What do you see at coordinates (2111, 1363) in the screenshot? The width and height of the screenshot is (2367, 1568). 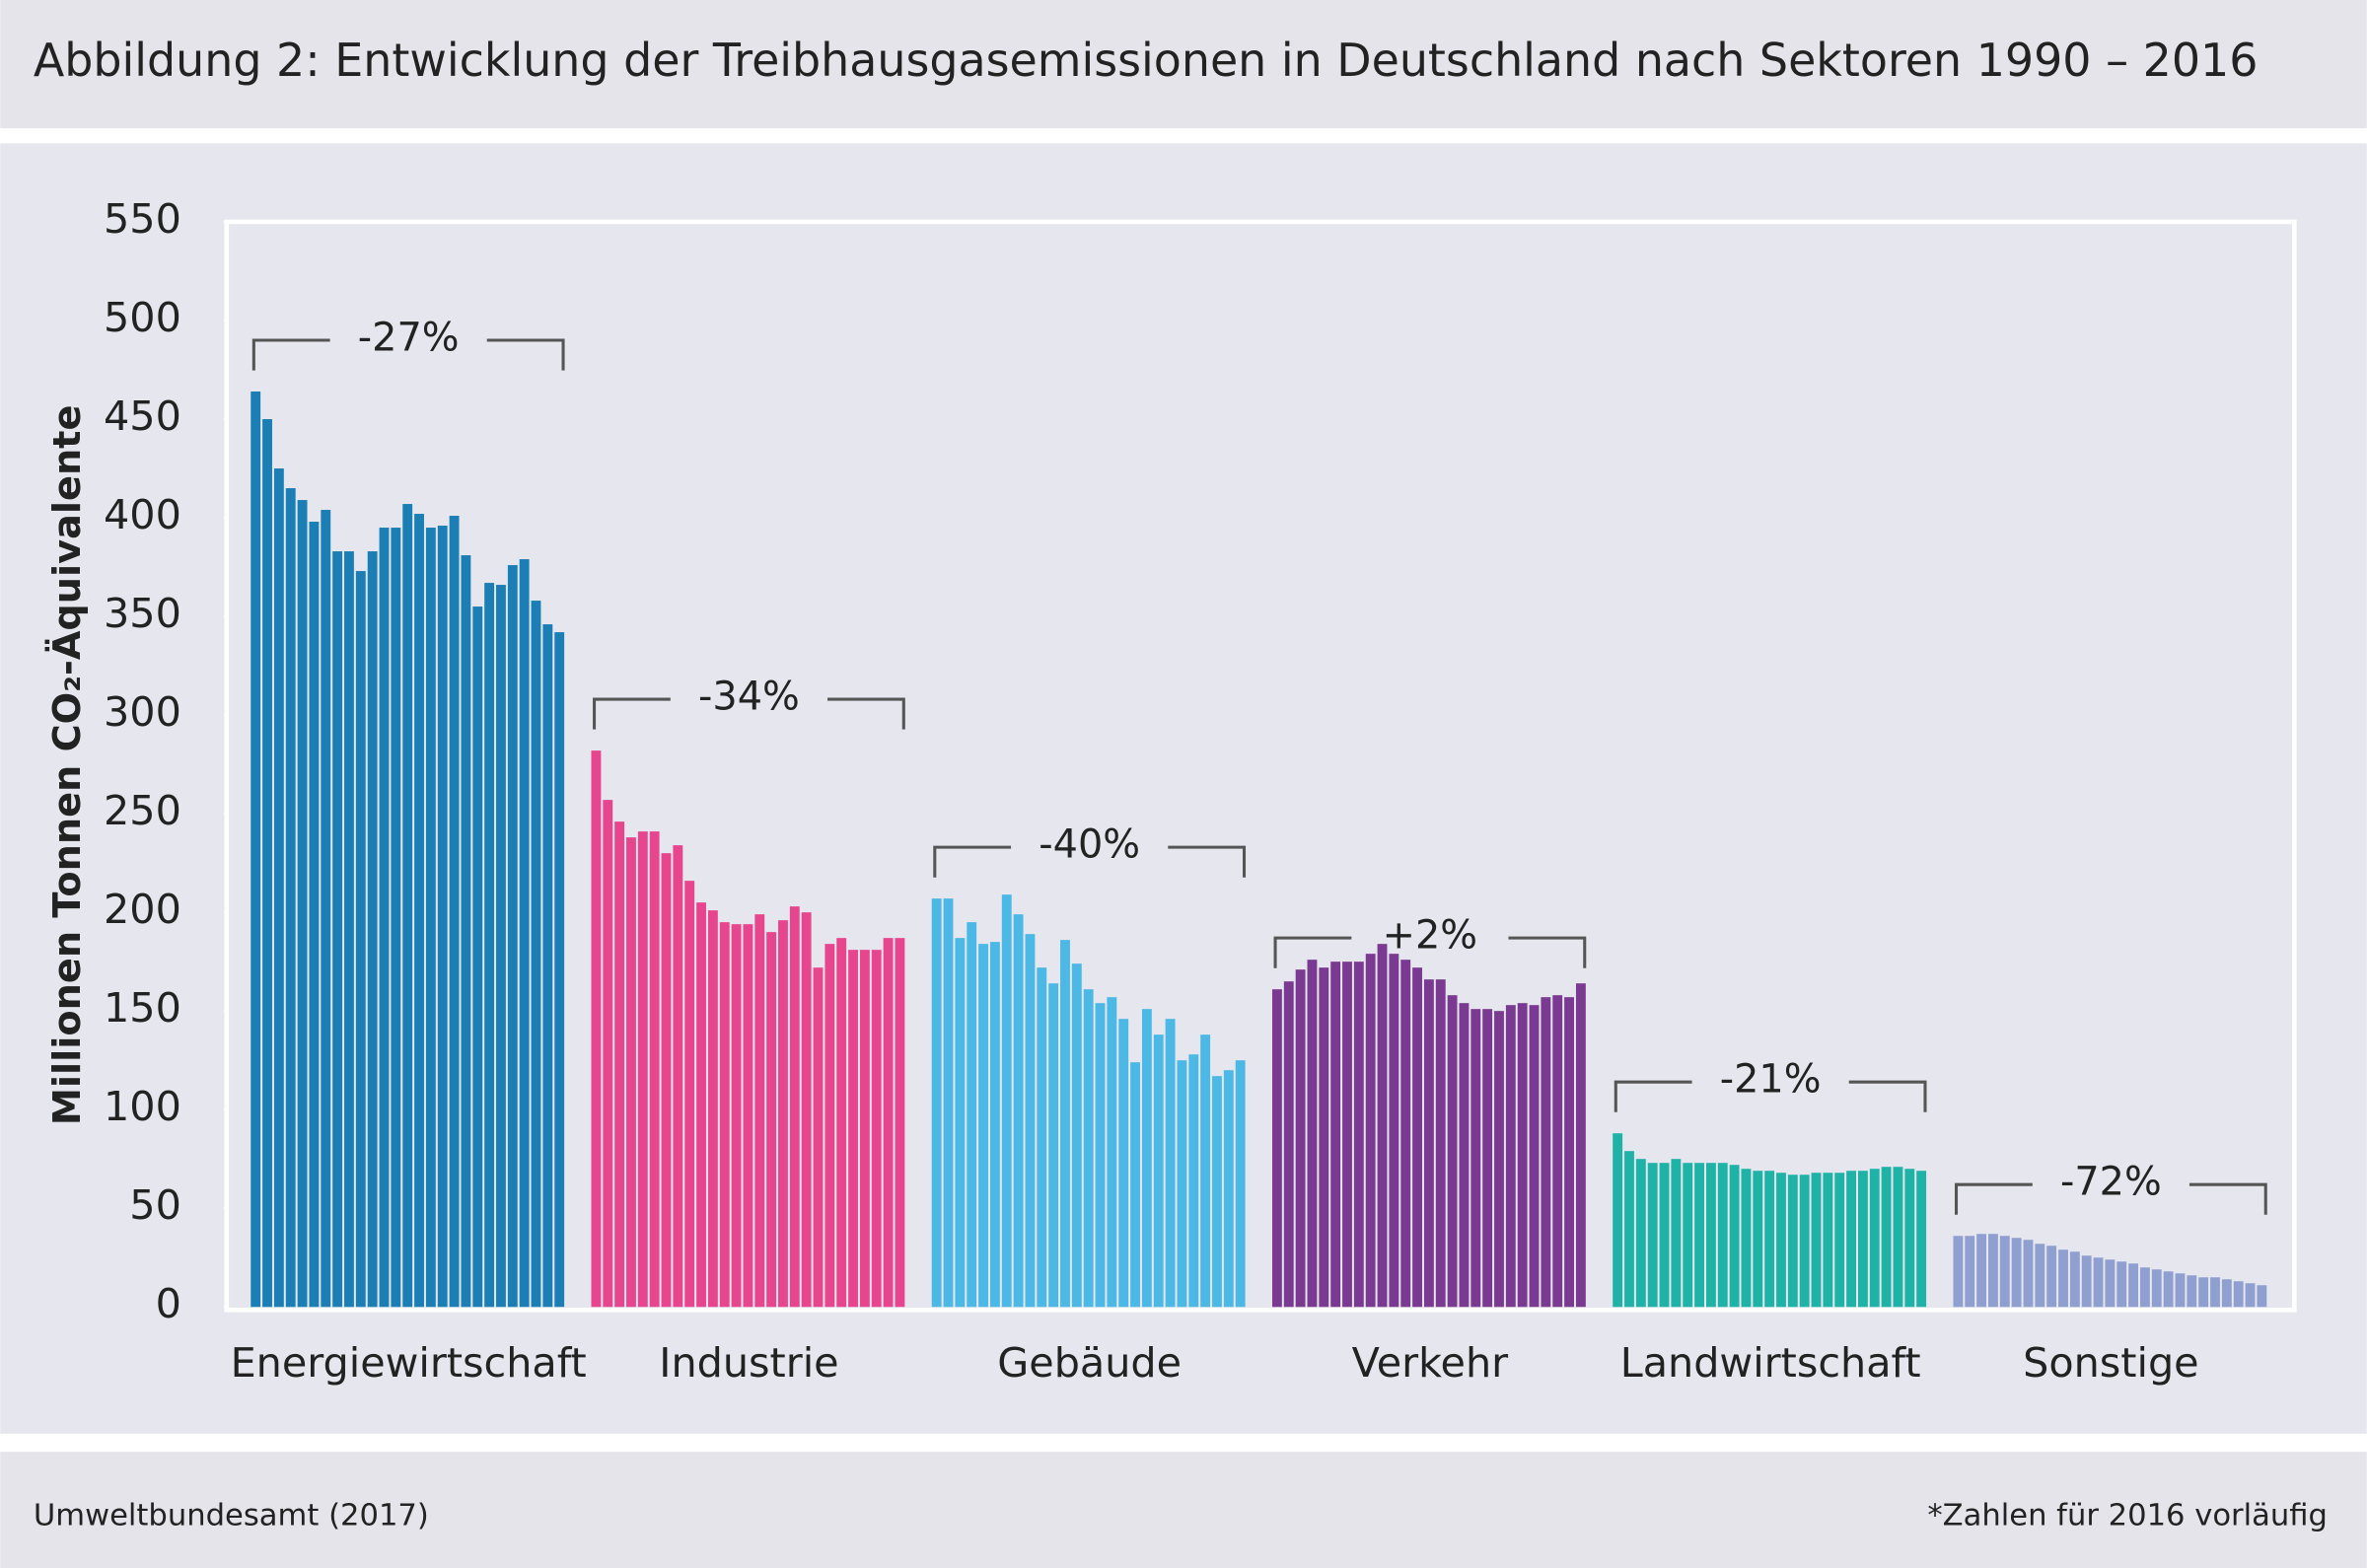 I see `x-tick-label: Sonstige` at bounding box center [2111, 1363].